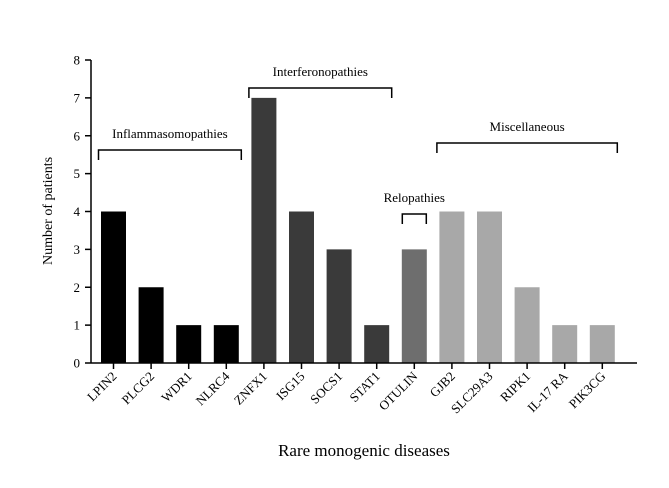  Describe the element at coordinates (77, 173) in the screenshot. I see `y-tick-label: 5` at that location.